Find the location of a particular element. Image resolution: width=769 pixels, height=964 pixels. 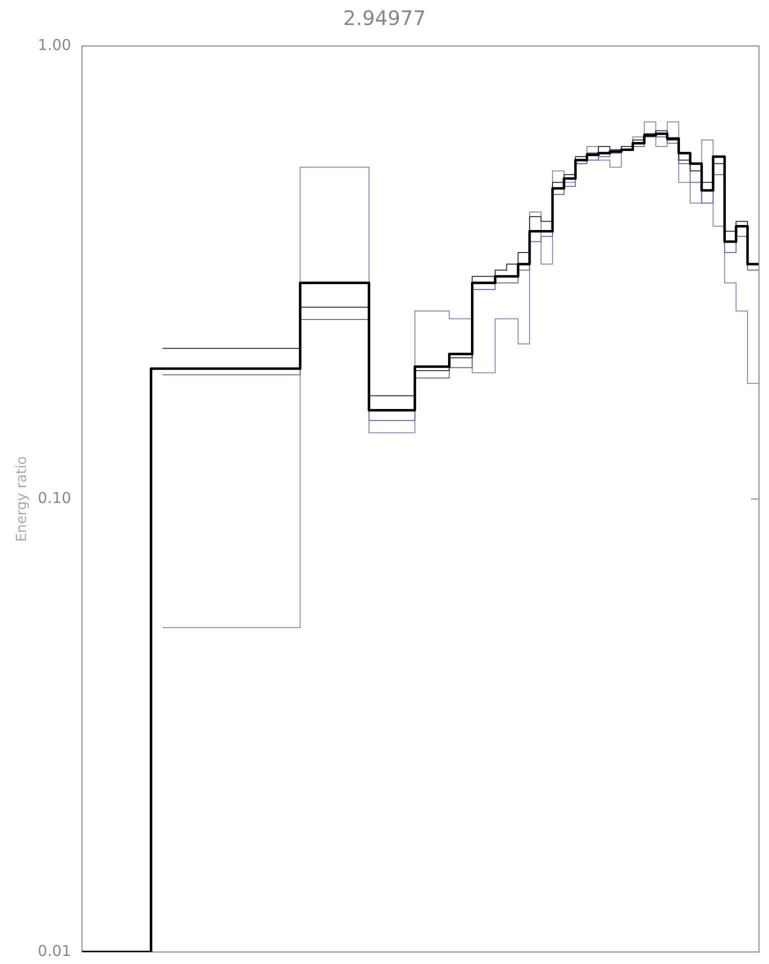

y-axis-title: Energy ratio is located at coordinates (22, 499).